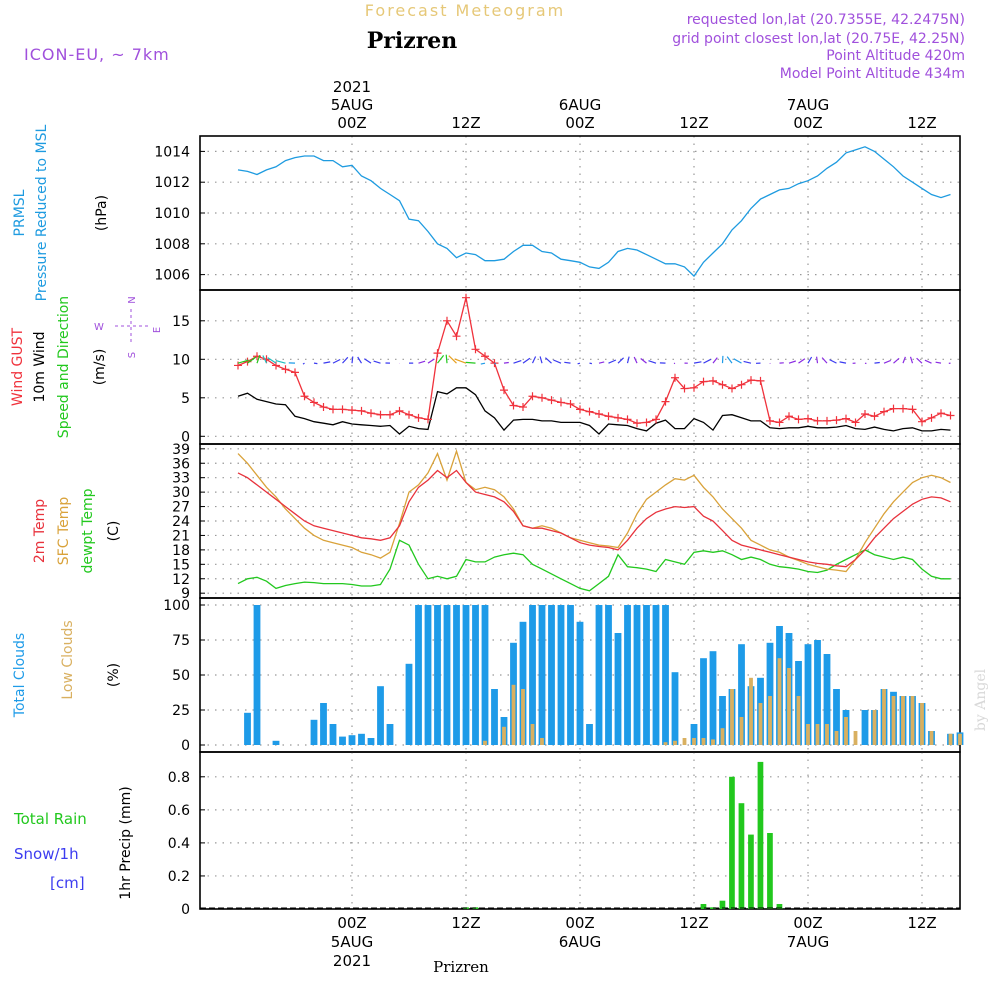  Describe the element at coordinates (68, 659) in the screenshot. I see `low-clouds-label: Low Clouds` at that location.